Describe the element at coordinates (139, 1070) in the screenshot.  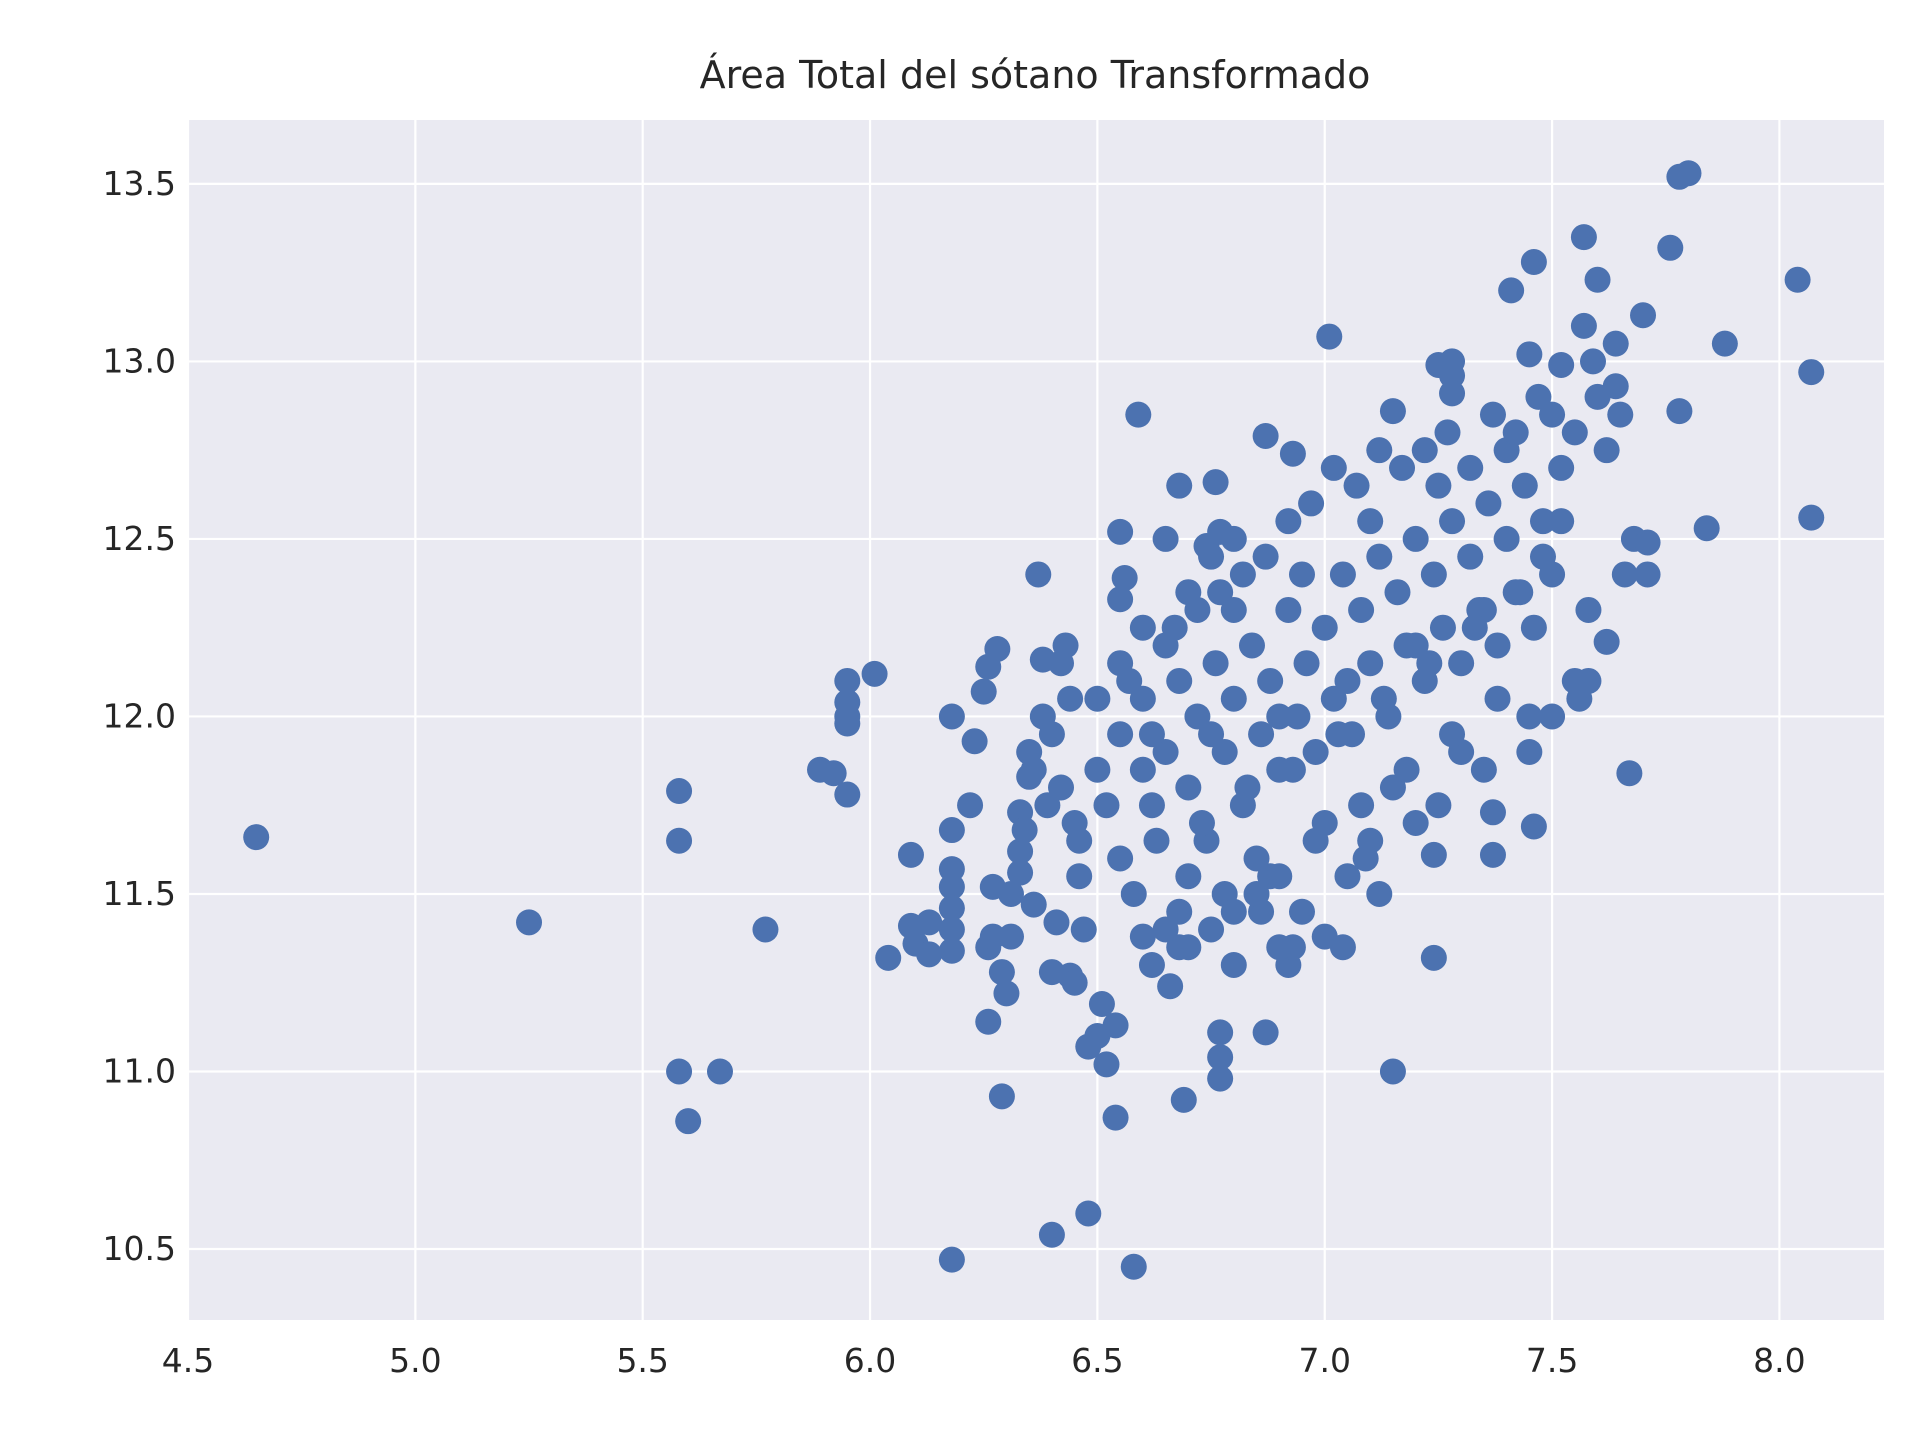
I see `y-tick-label: 11.0` at that location.